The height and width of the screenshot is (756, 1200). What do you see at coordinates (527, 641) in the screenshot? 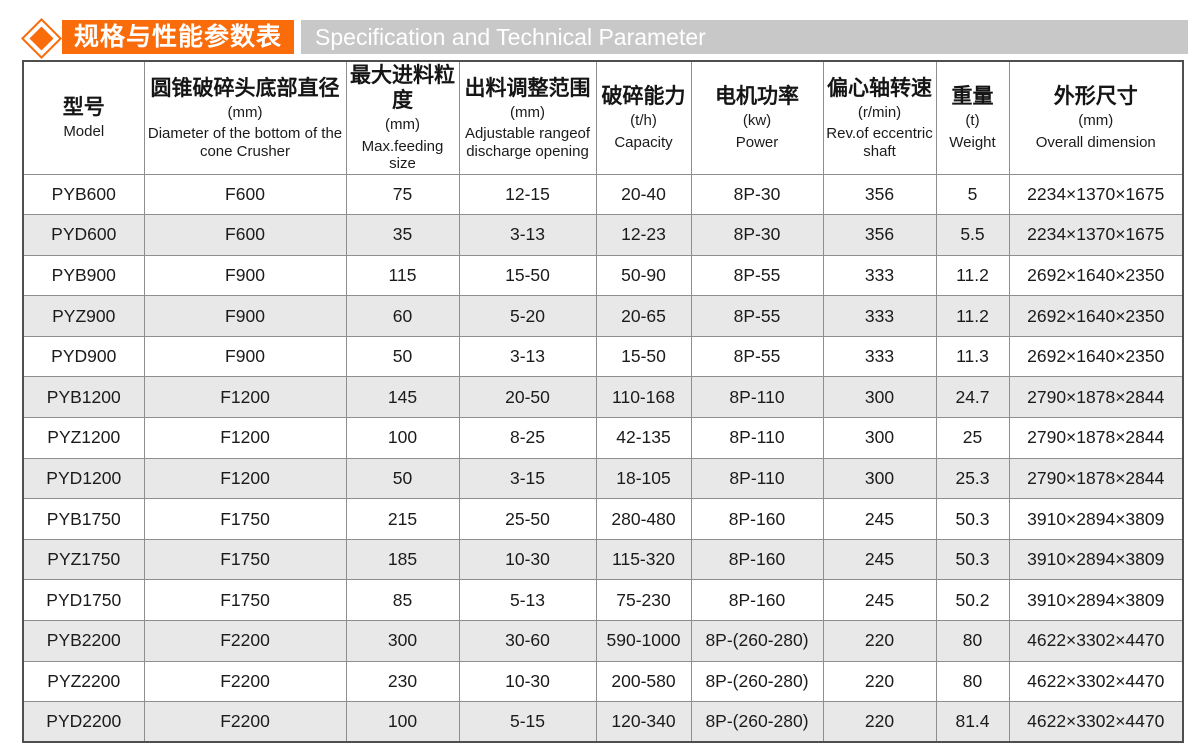
I see `table-cell: 30-60` at bounding box center [527, 641].